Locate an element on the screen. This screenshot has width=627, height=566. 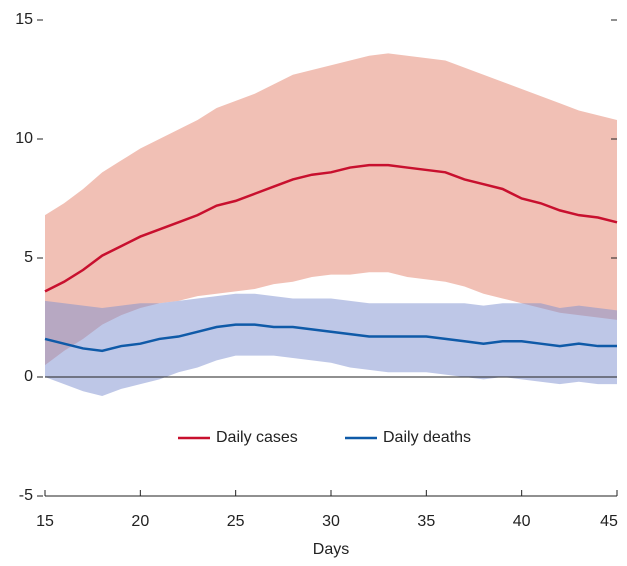
y-tick-label: 10 is located at coordinates (24, 138).